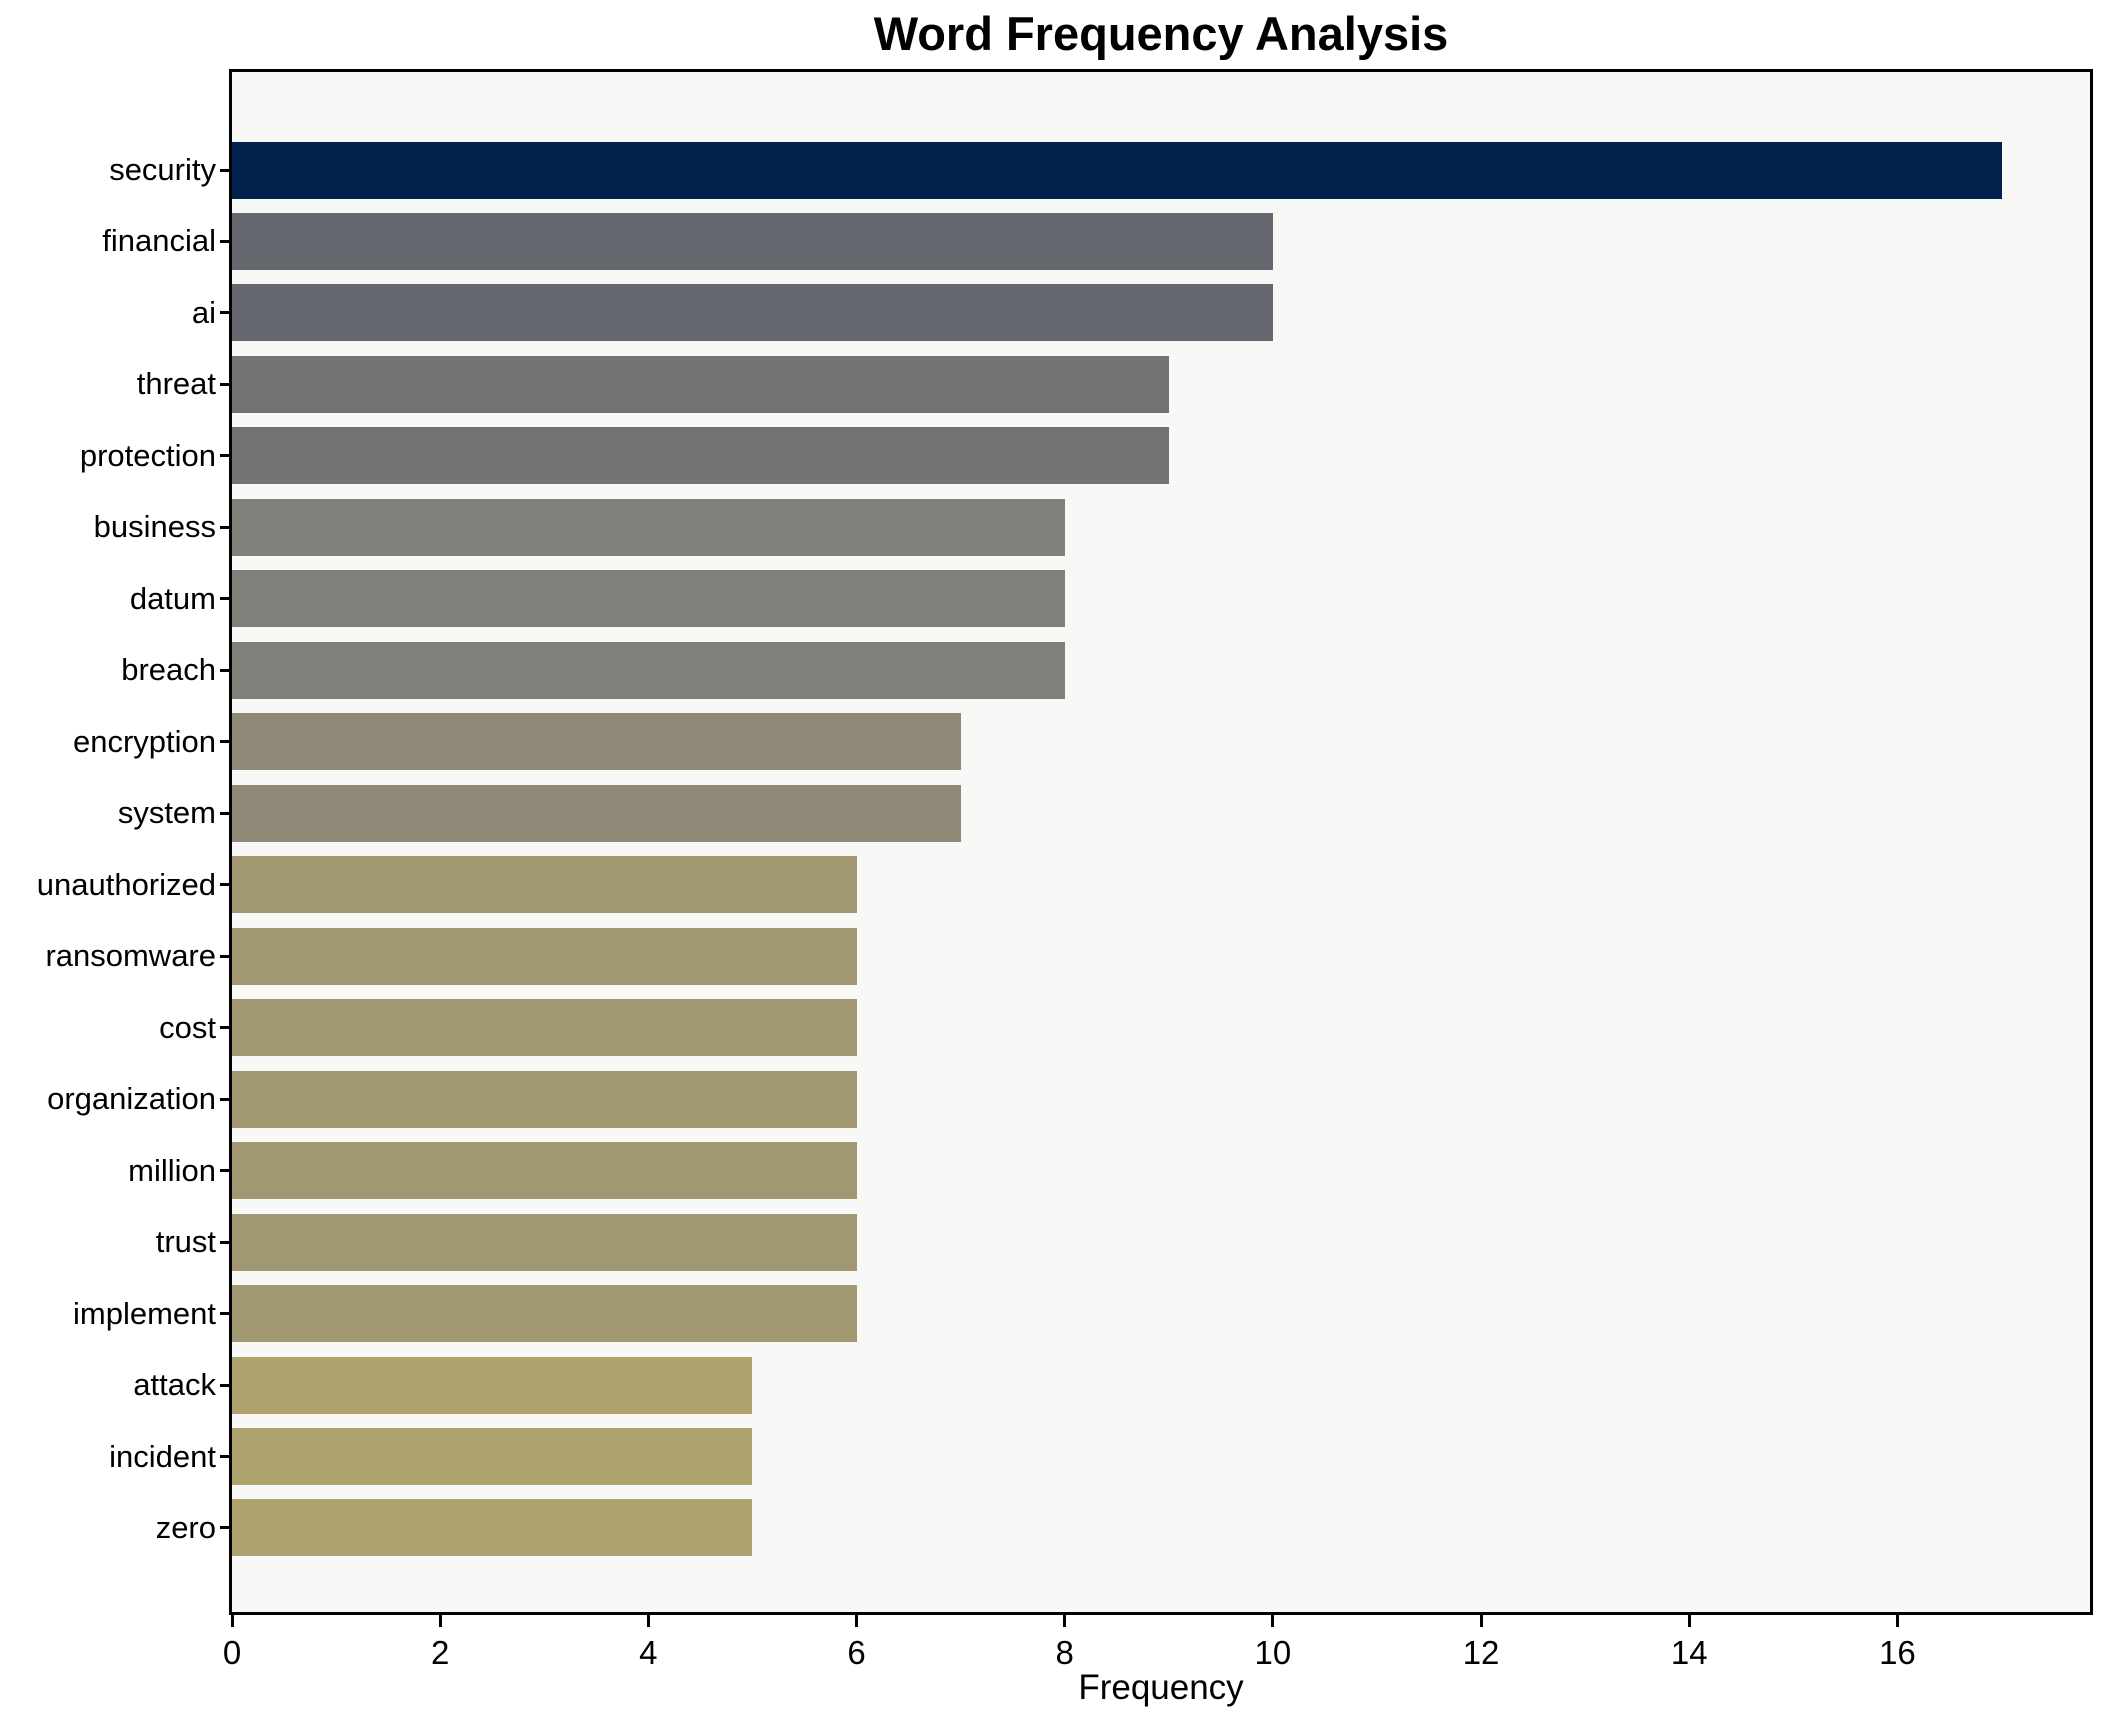 The image size is (2112, 1722). I want to click on x-tick-label-16: 16, so click(1897, 1652).